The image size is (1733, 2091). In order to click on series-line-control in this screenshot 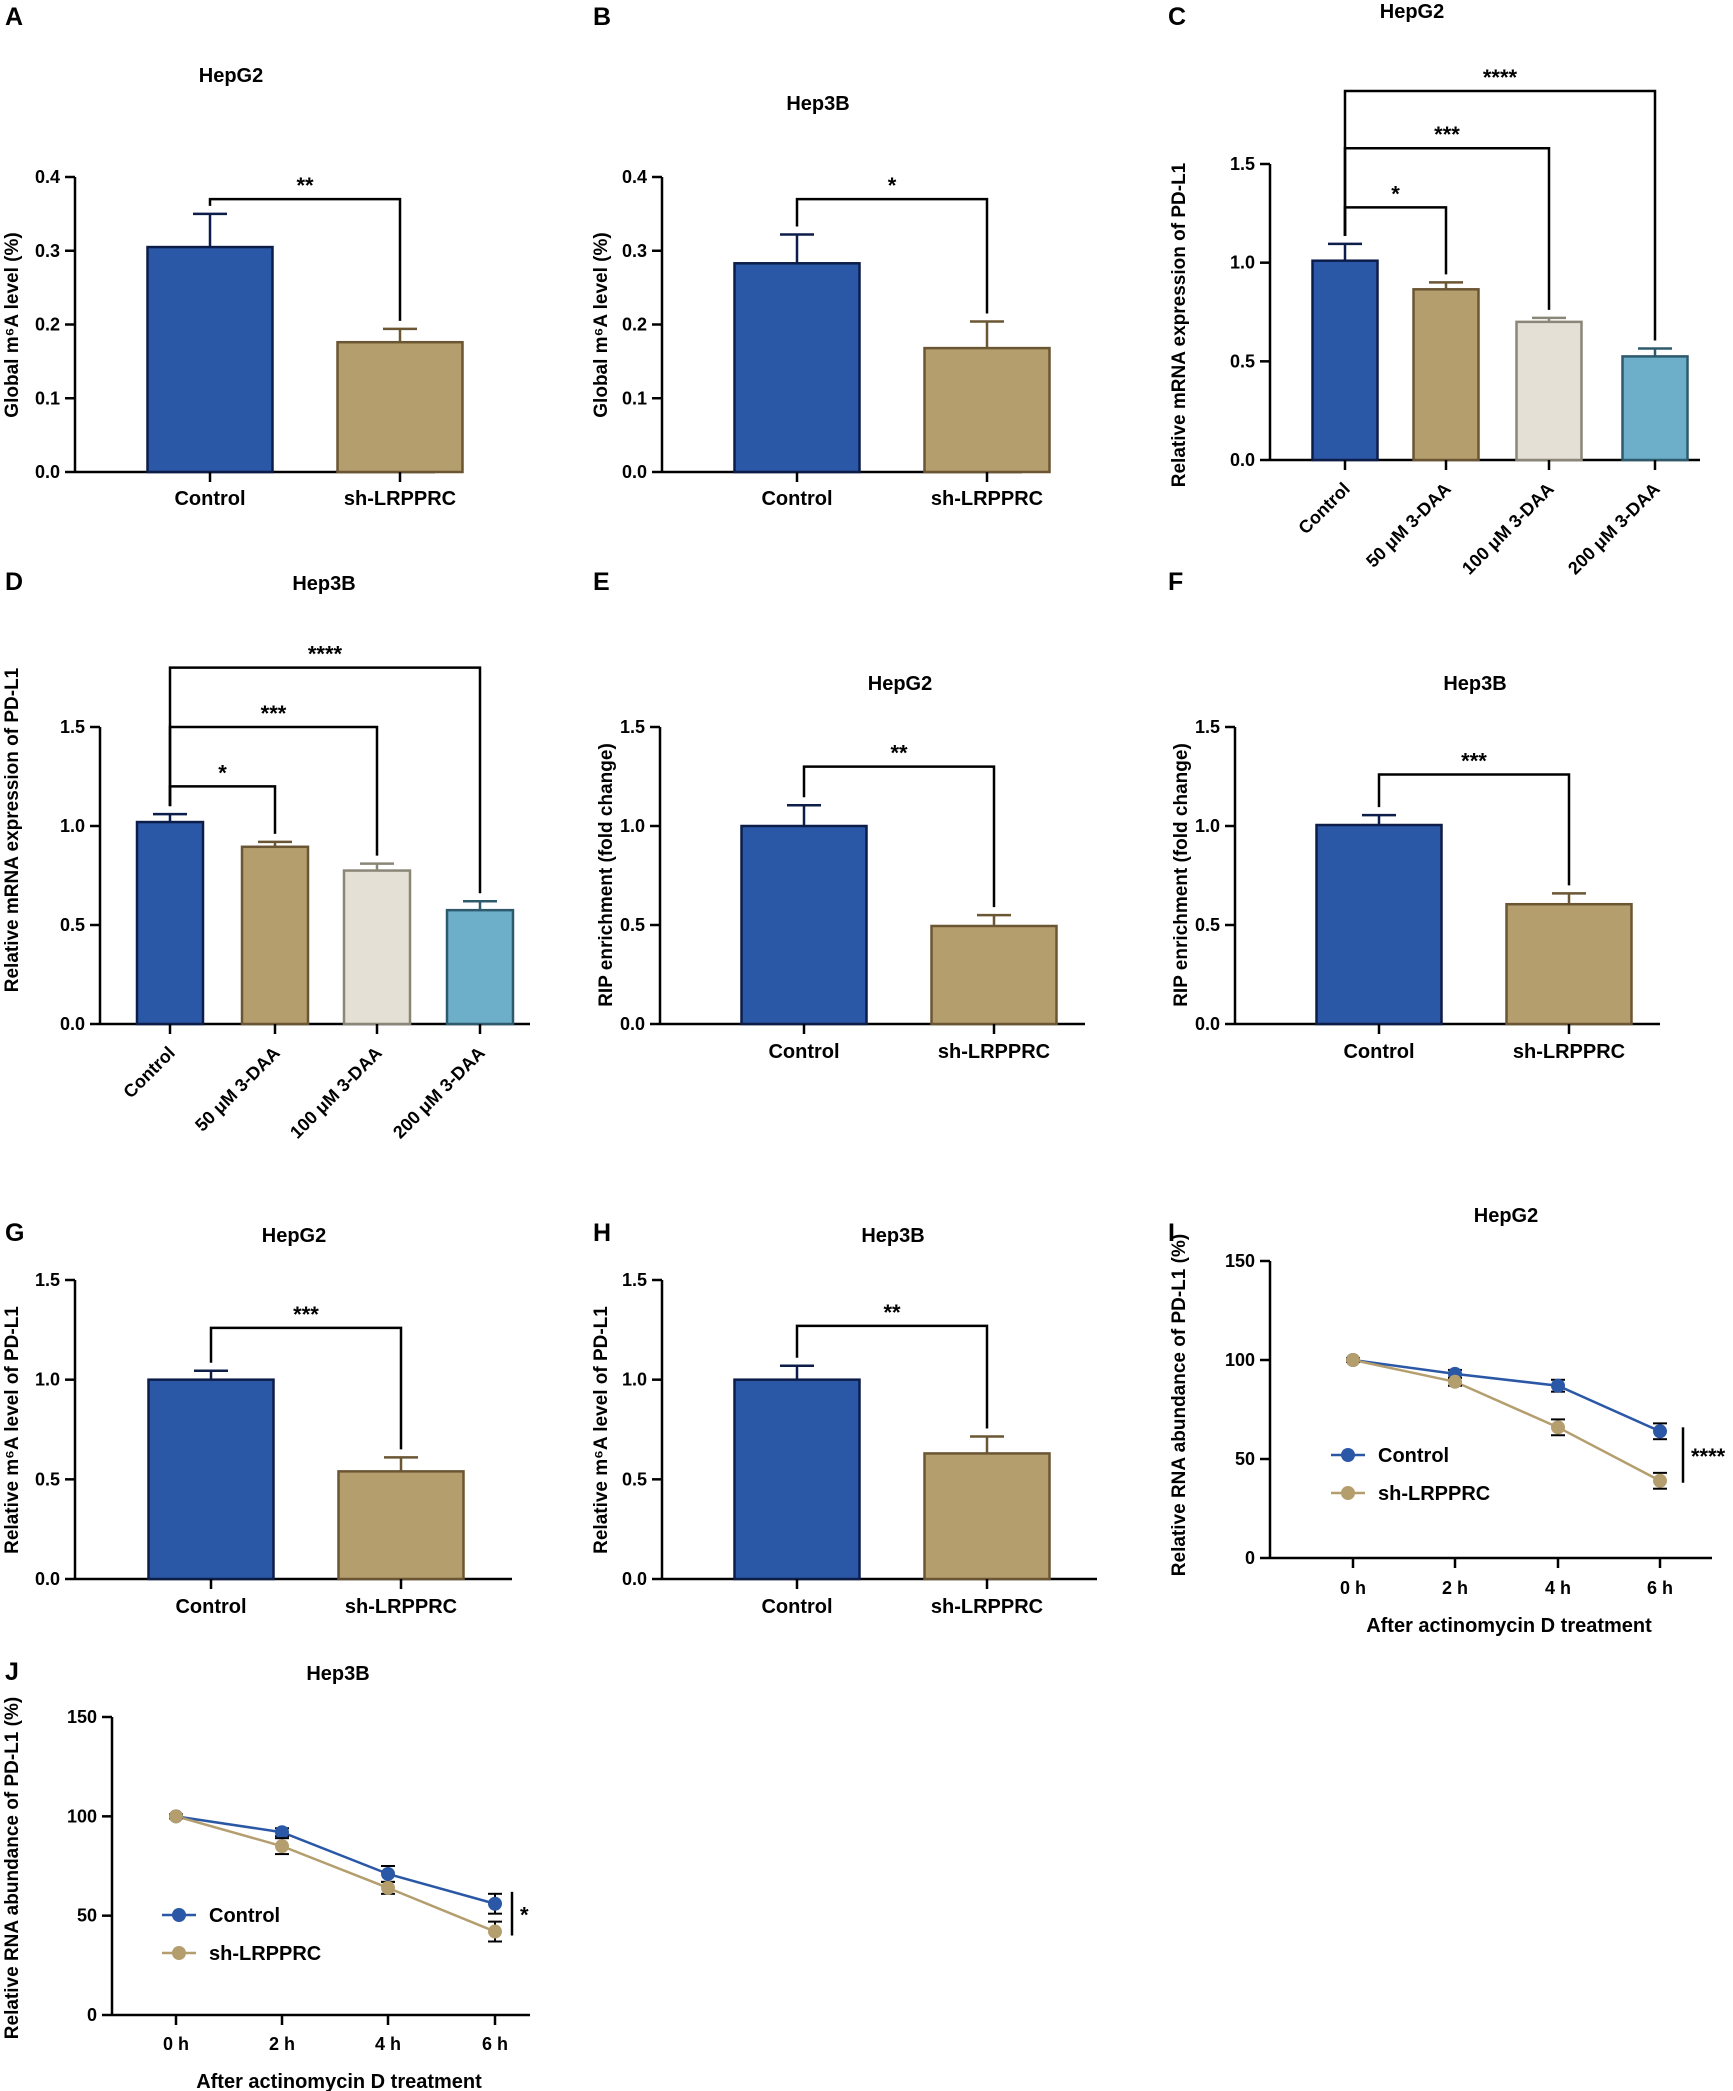, I will do `click(335, 1860)`.